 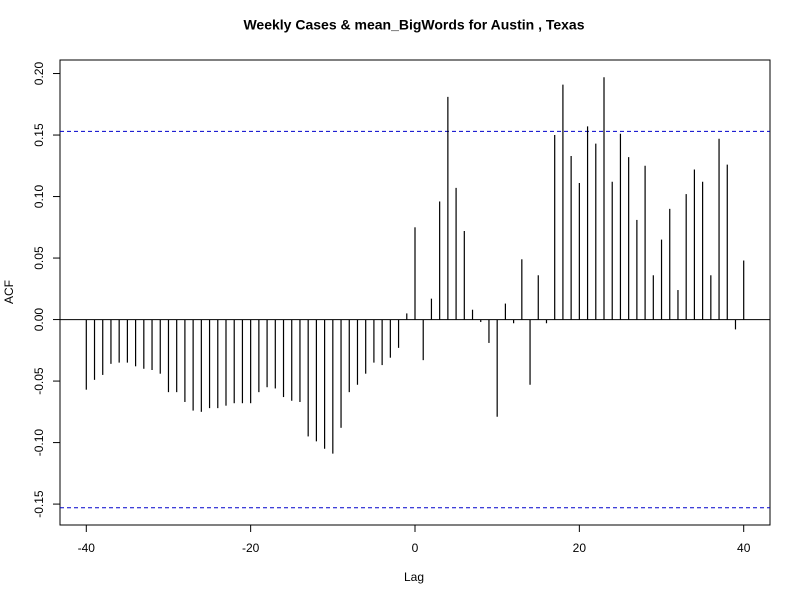 I want to click on y-tick-label: 0.05, so click(x=39, y=258).